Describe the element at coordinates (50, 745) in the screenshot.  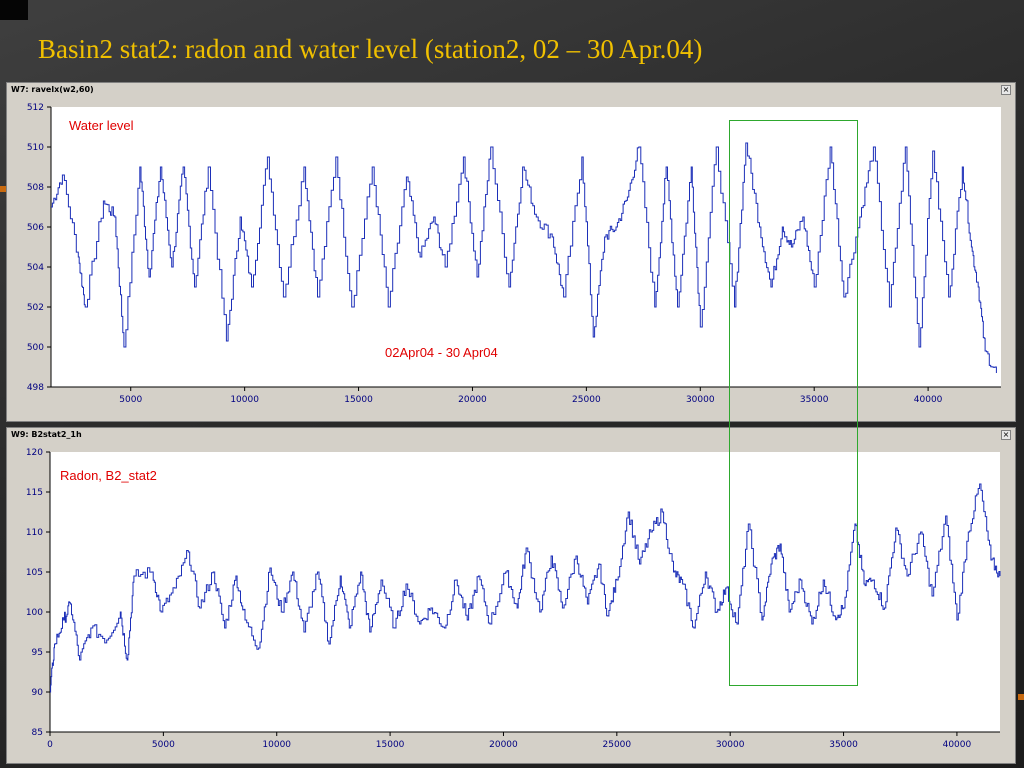
I see `x-tick-label: 0` at that location.